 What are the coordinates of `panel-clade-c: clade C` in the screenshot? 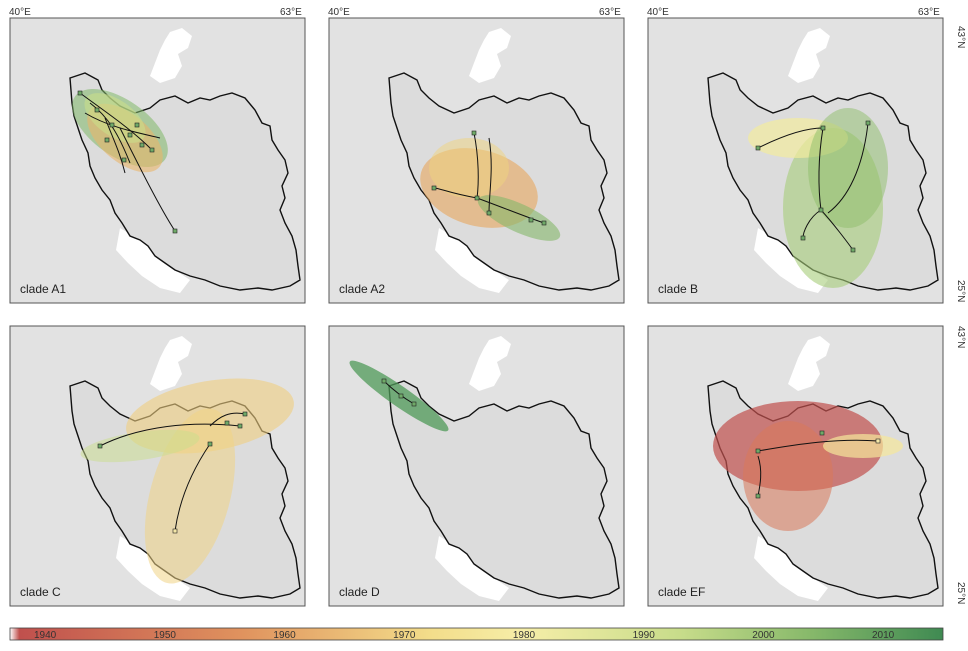 It's located at (157, 466).